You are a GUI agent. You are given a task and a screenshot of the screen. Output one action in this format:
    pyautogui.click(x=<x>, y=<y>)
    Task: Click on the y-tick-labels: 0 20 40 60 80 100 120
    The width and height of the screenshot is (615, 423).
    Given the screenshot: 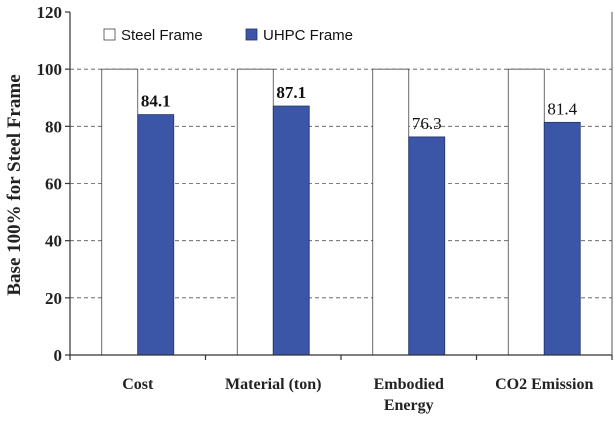 What is the action you would take?
    pyautogui.click(x=53, y=184)
    